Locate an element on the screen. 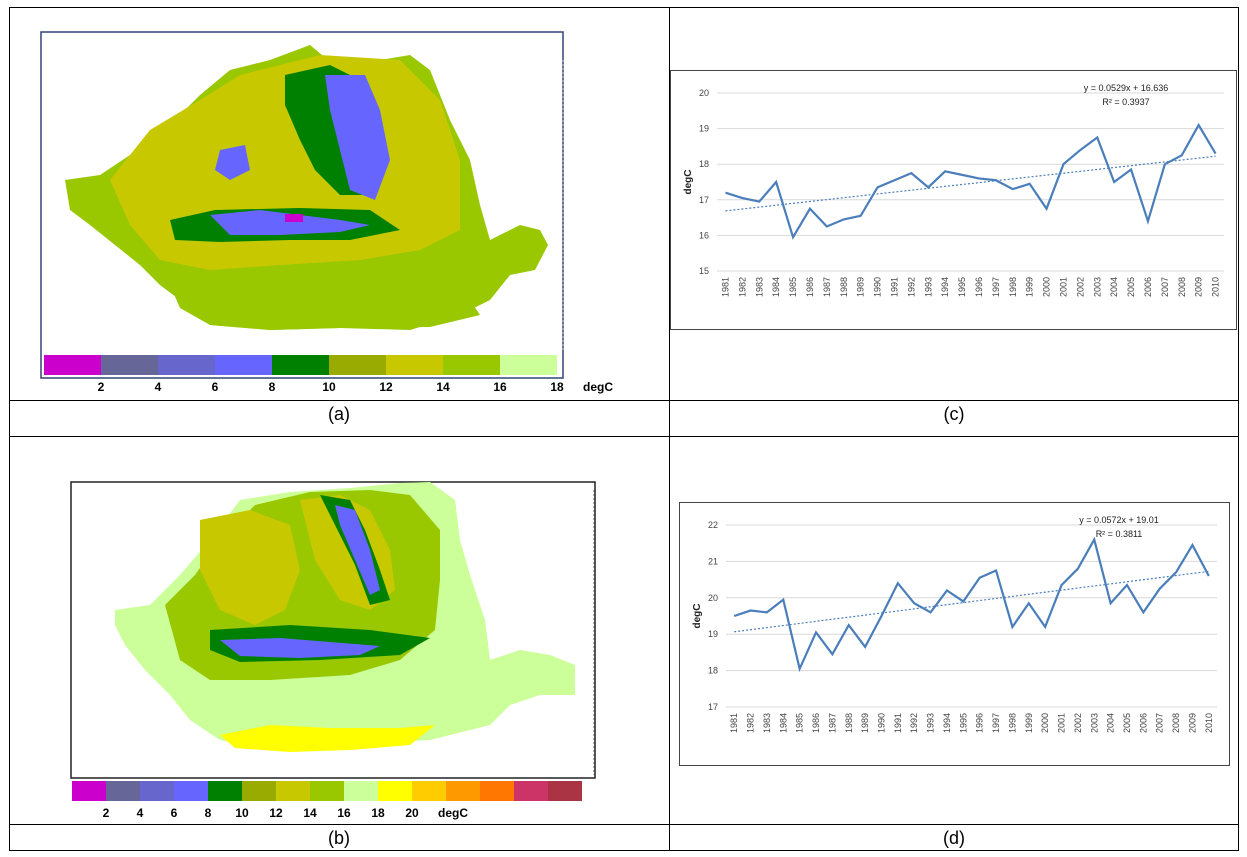 The image size is (1247, 857). vertical-divider is located at coordinates (669, 429).